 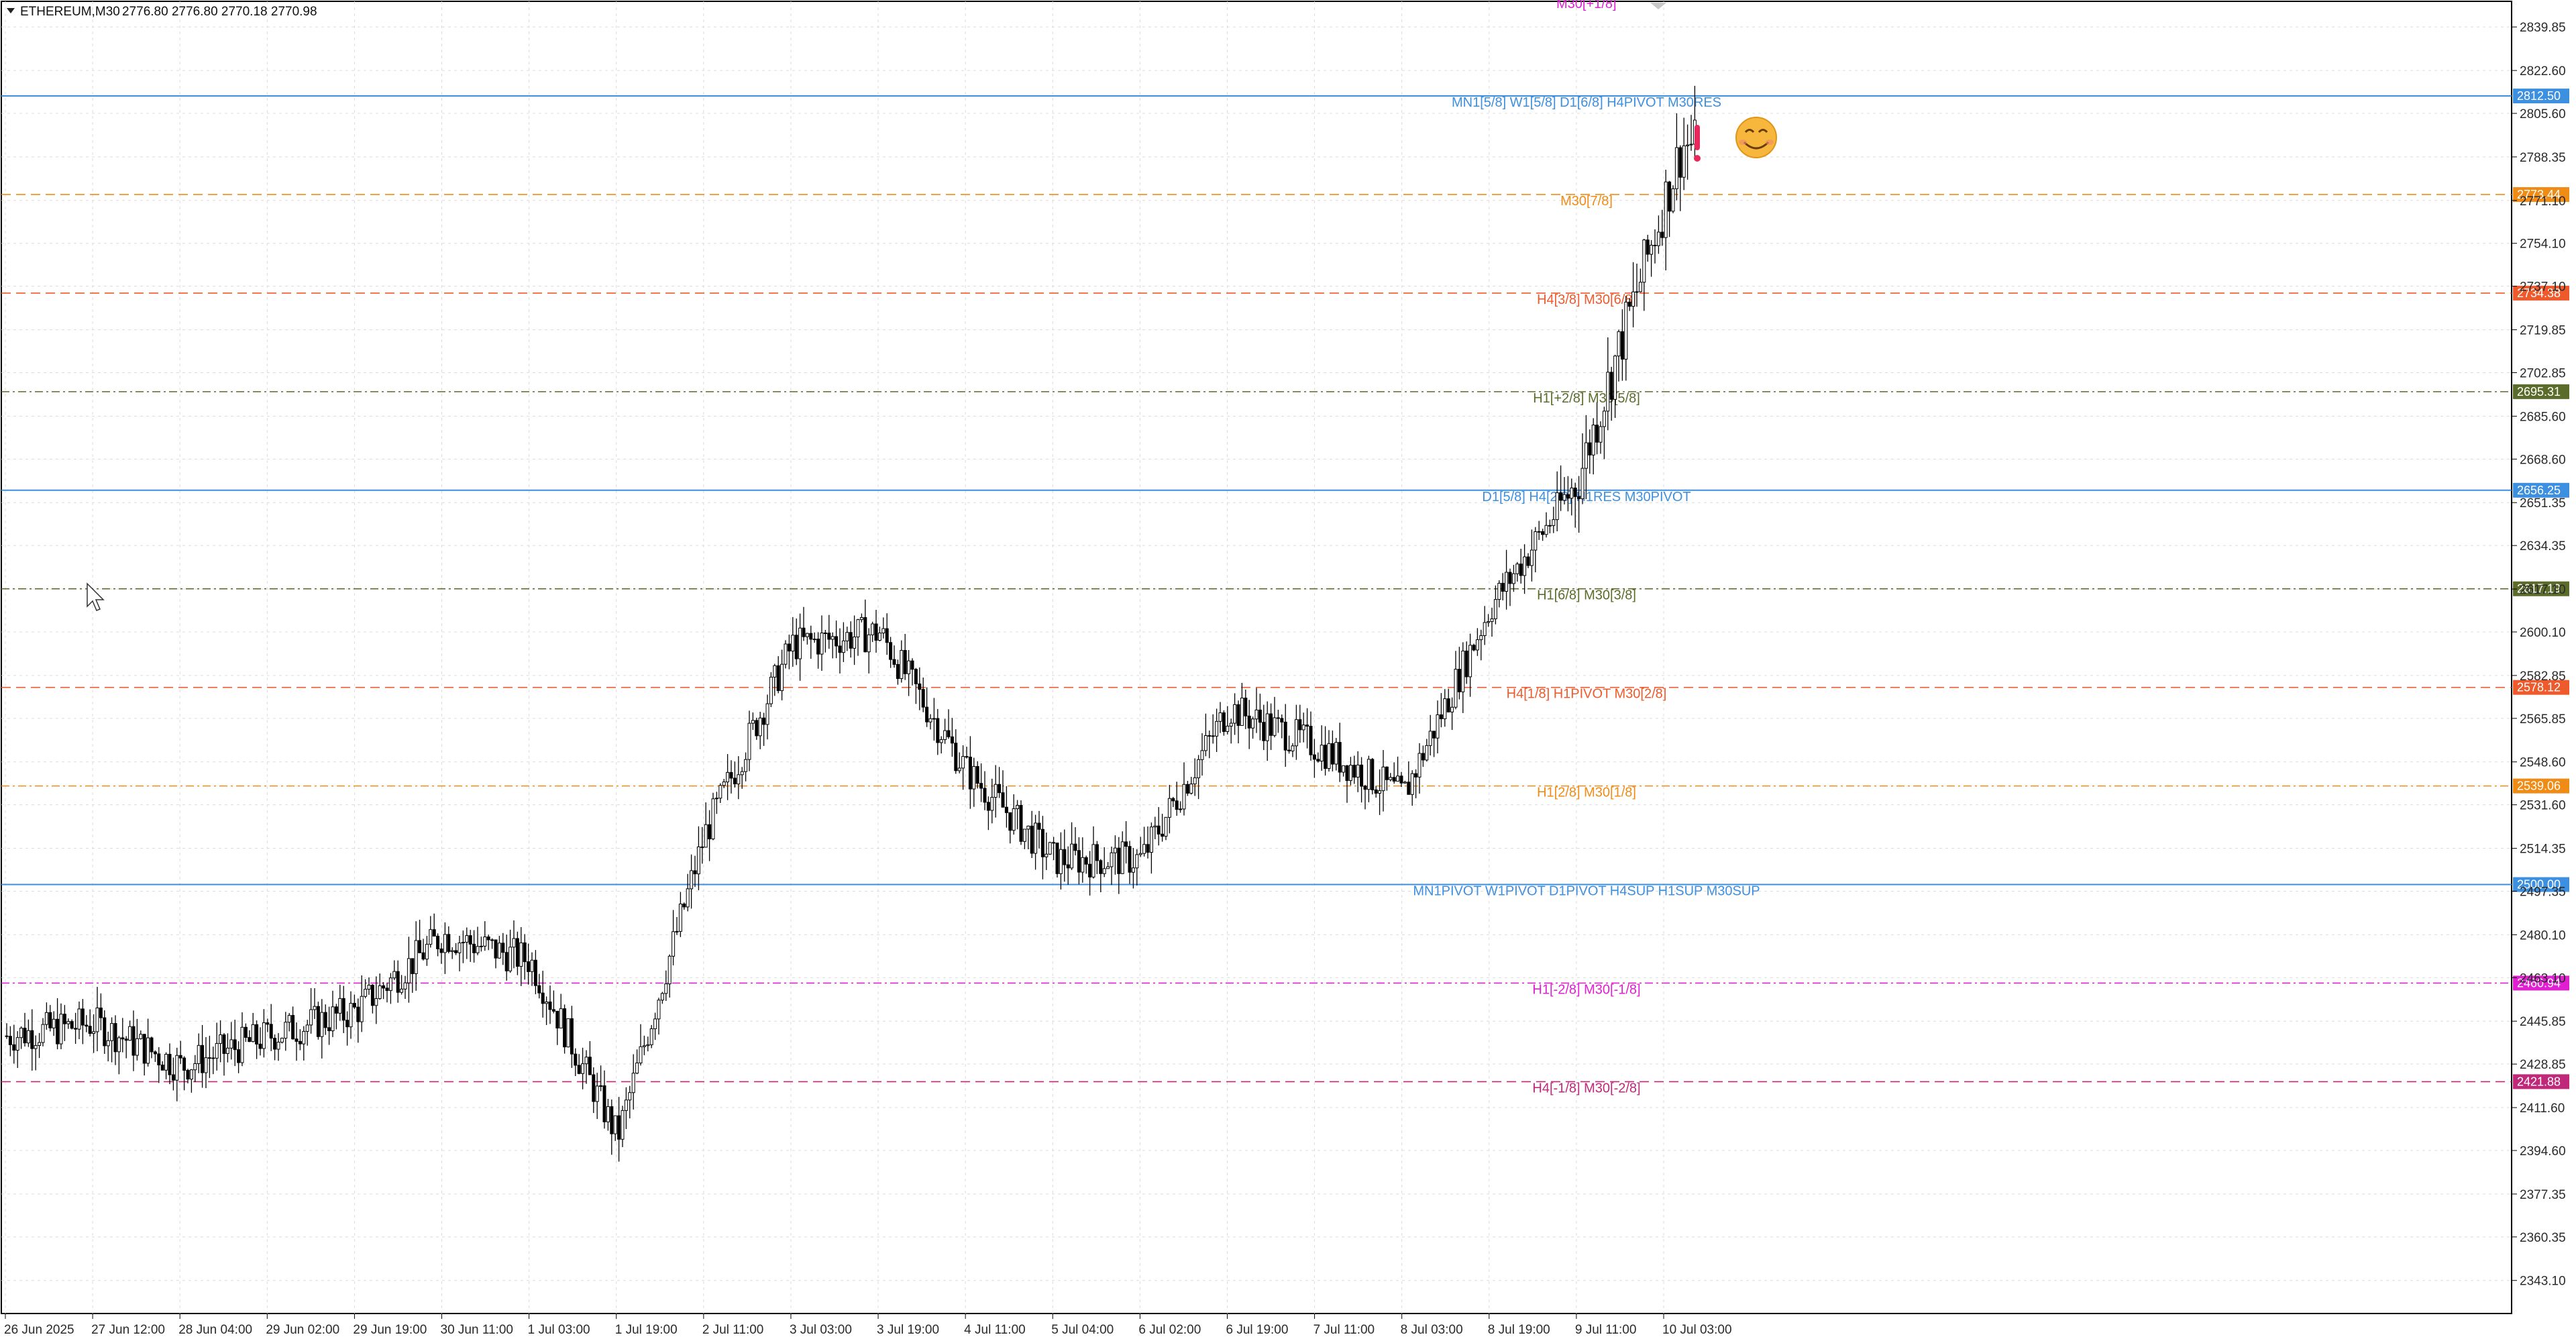 I want to click on y-tick-label: 2634.35, so click(x=2543, y=546).